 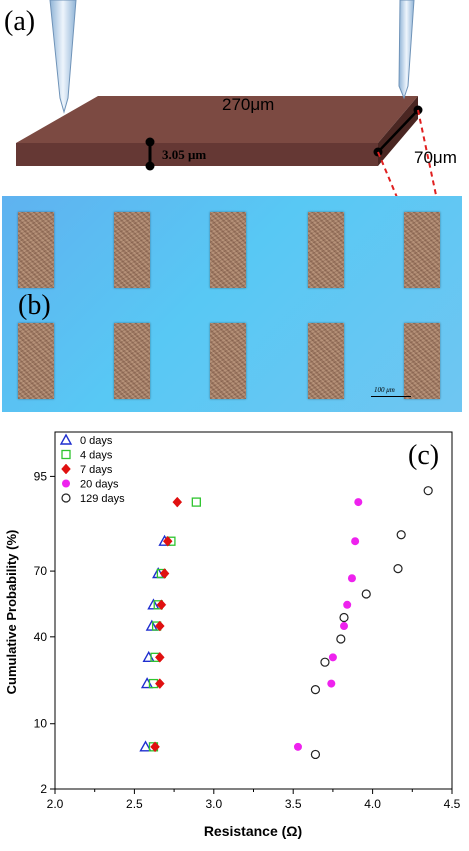 What do you see at coordinates (132, 361) in the screenshot?
I see `pad-r2-c2` at bounding box center [132, 361].